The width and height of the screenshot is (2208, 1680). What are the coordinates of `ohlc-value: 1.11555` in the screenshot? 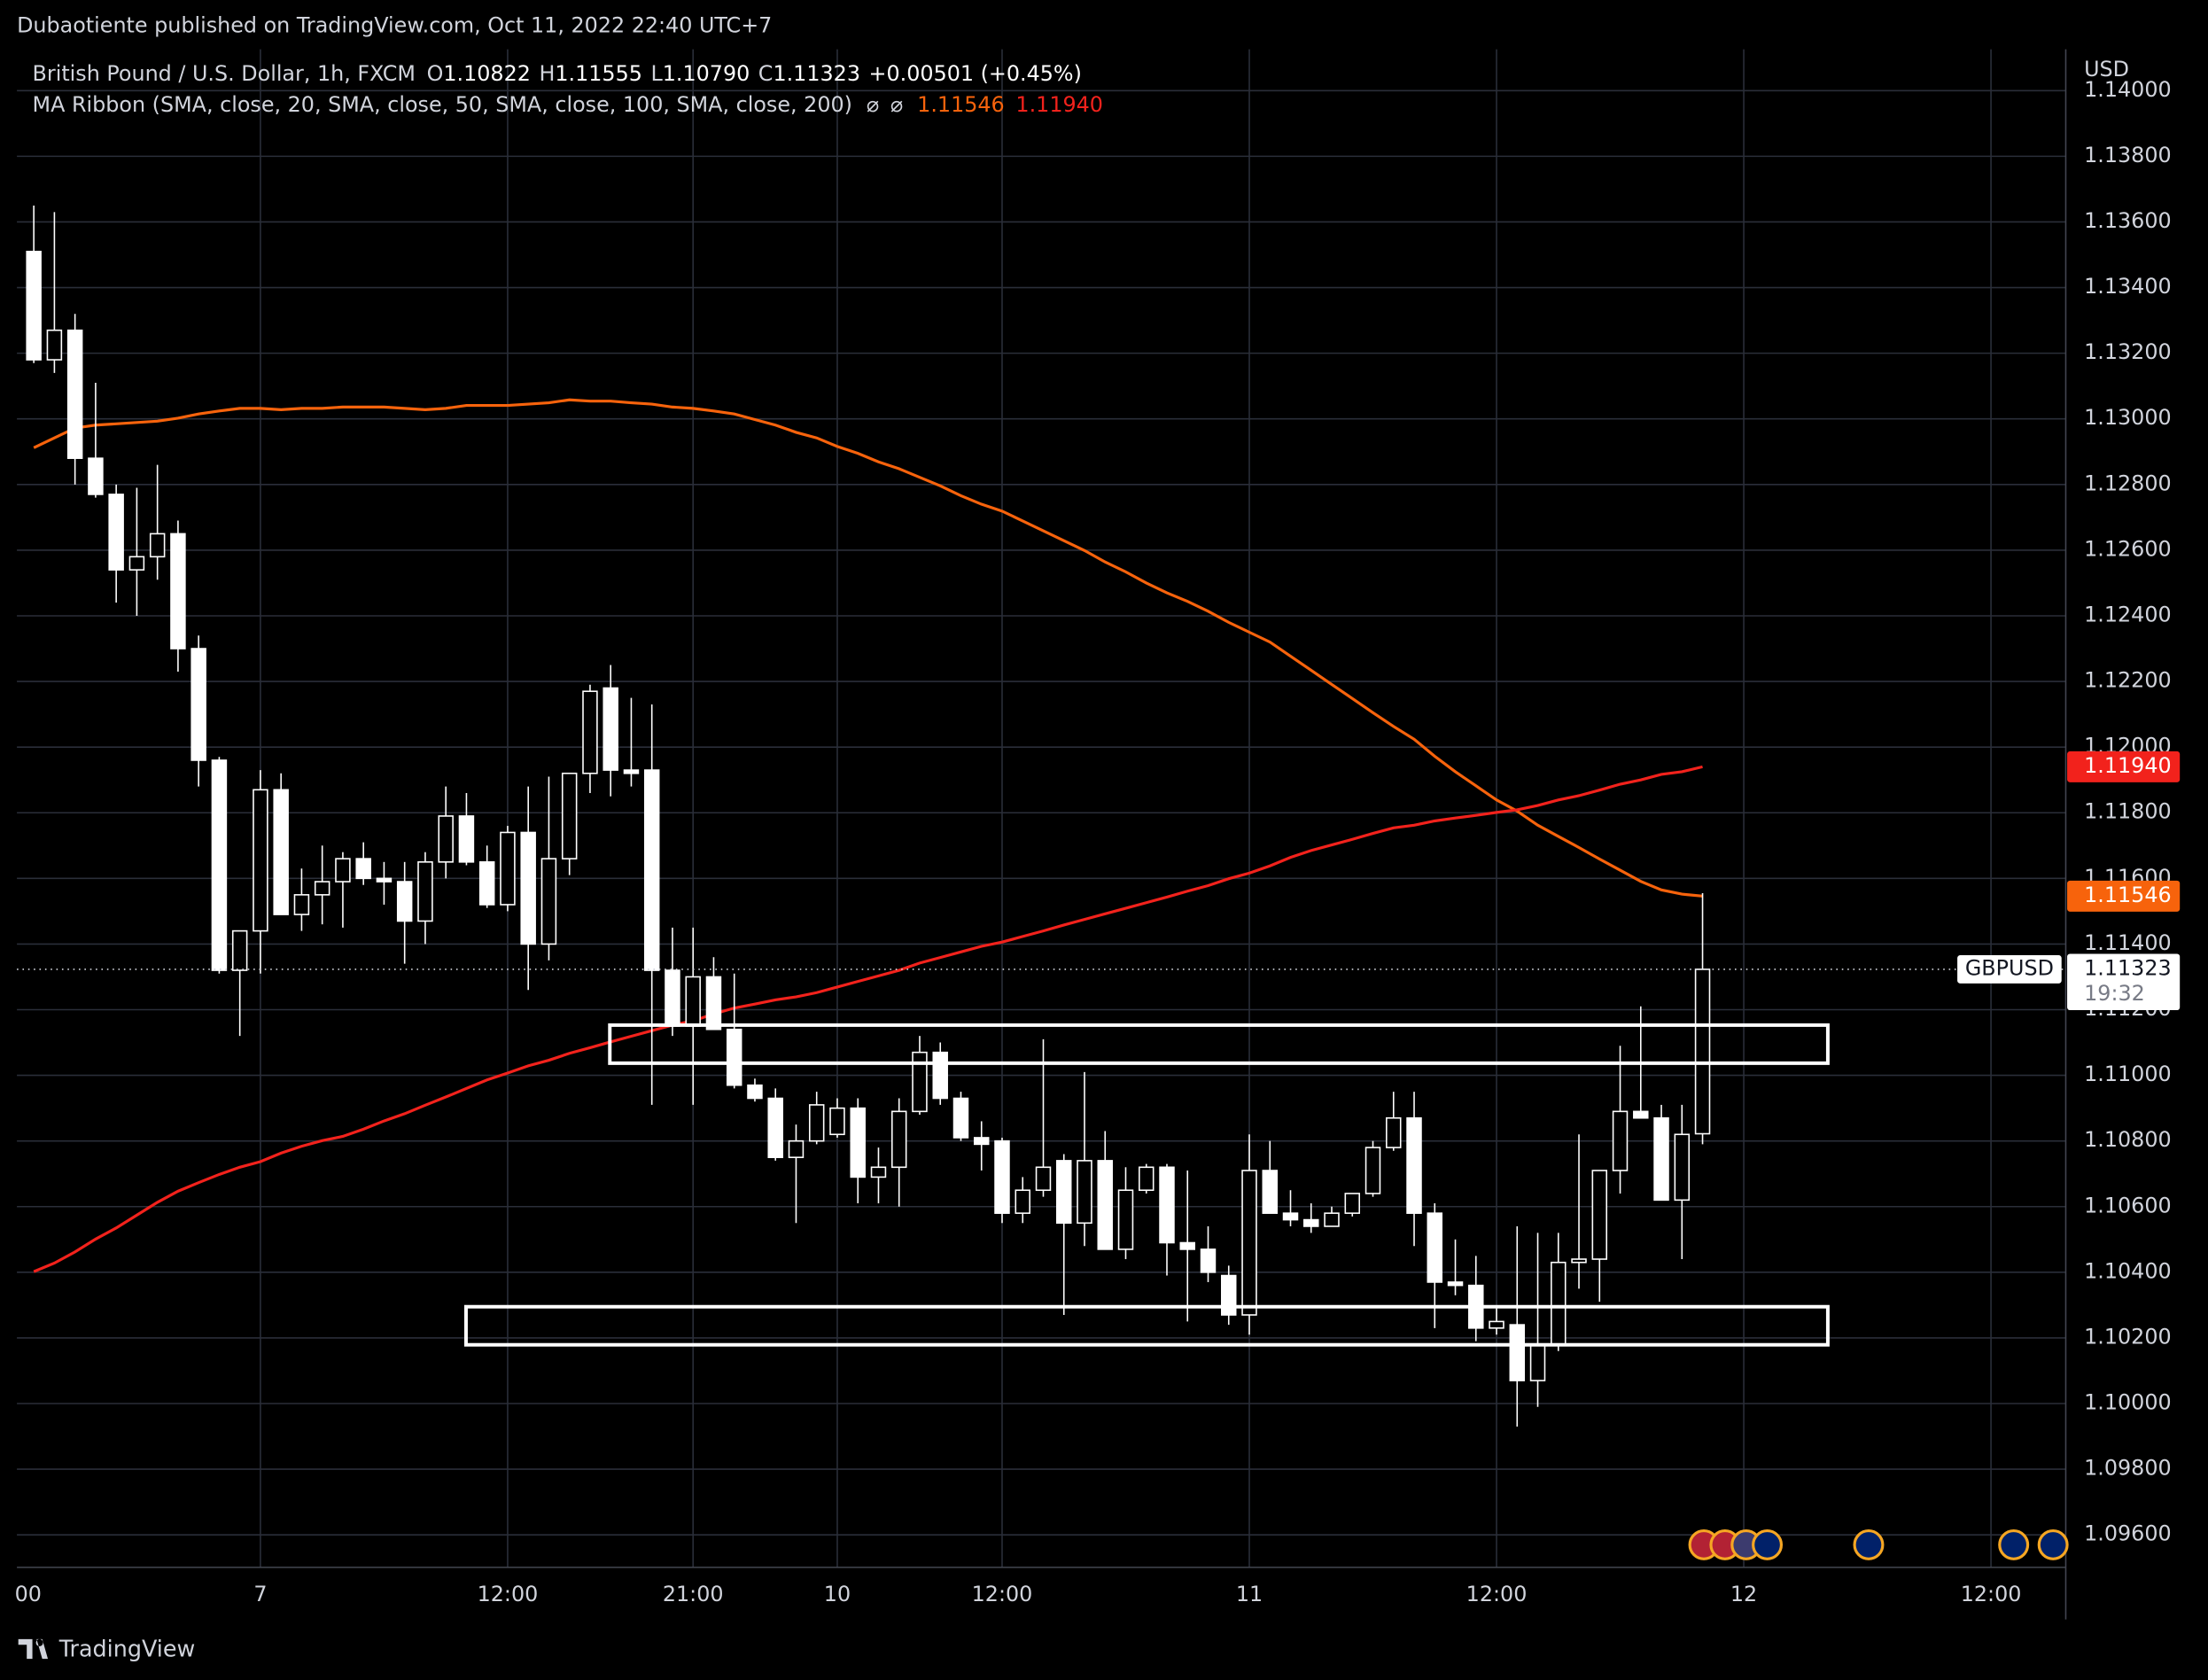 It's located at (598, 73).